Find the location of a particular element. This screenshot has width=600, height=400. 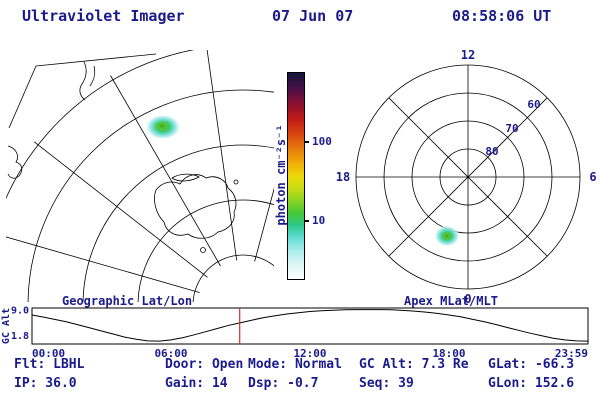

status-seq: Seq: 39 is located at coordinates (386, 383).